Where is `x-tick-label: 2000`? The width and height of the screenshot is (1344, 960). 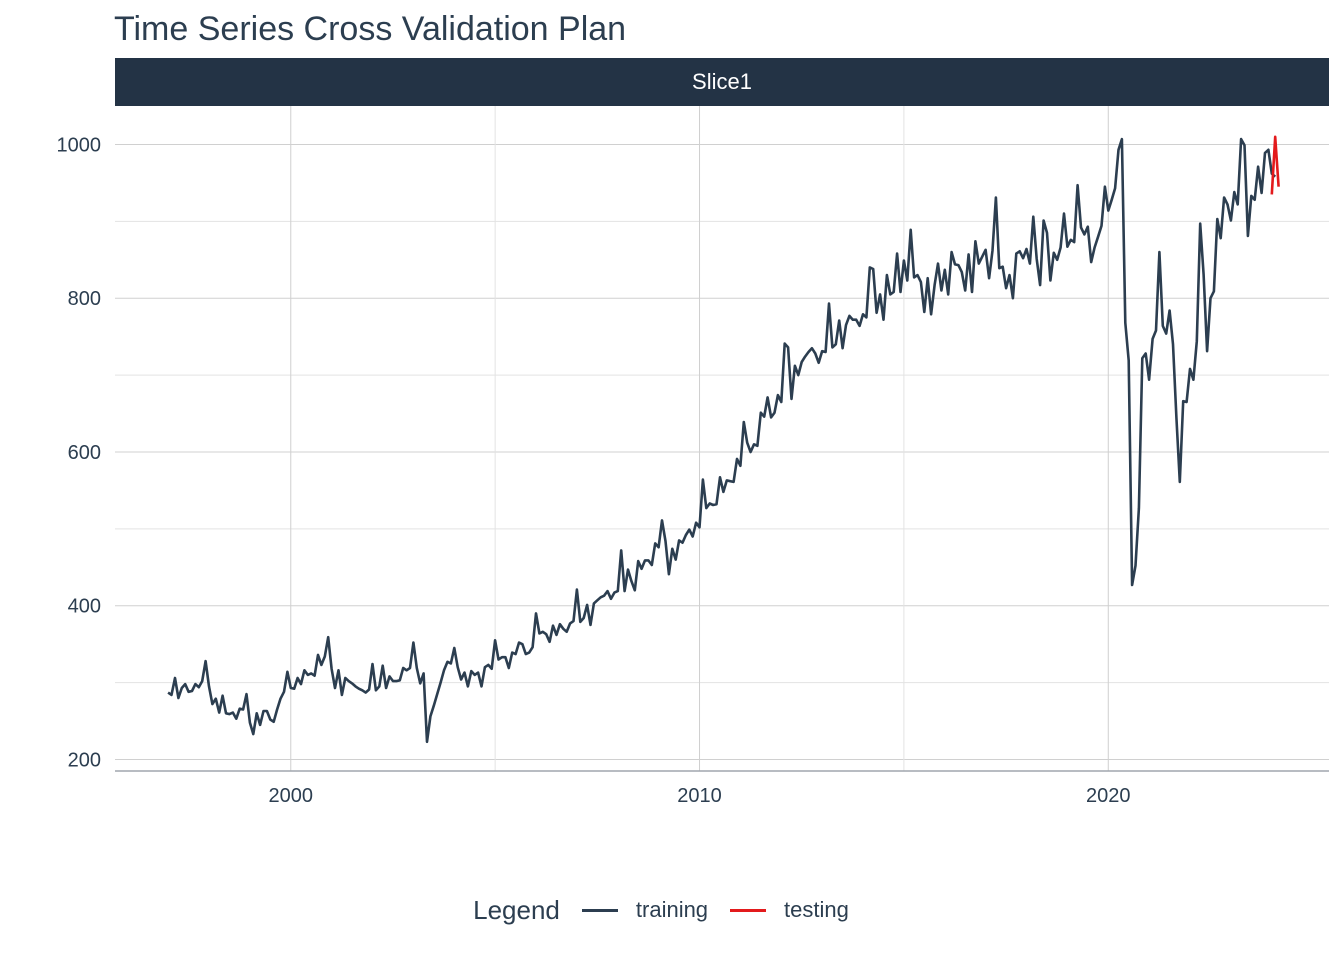 x-tick-label: 2000 is located at coordinates (291, 796).